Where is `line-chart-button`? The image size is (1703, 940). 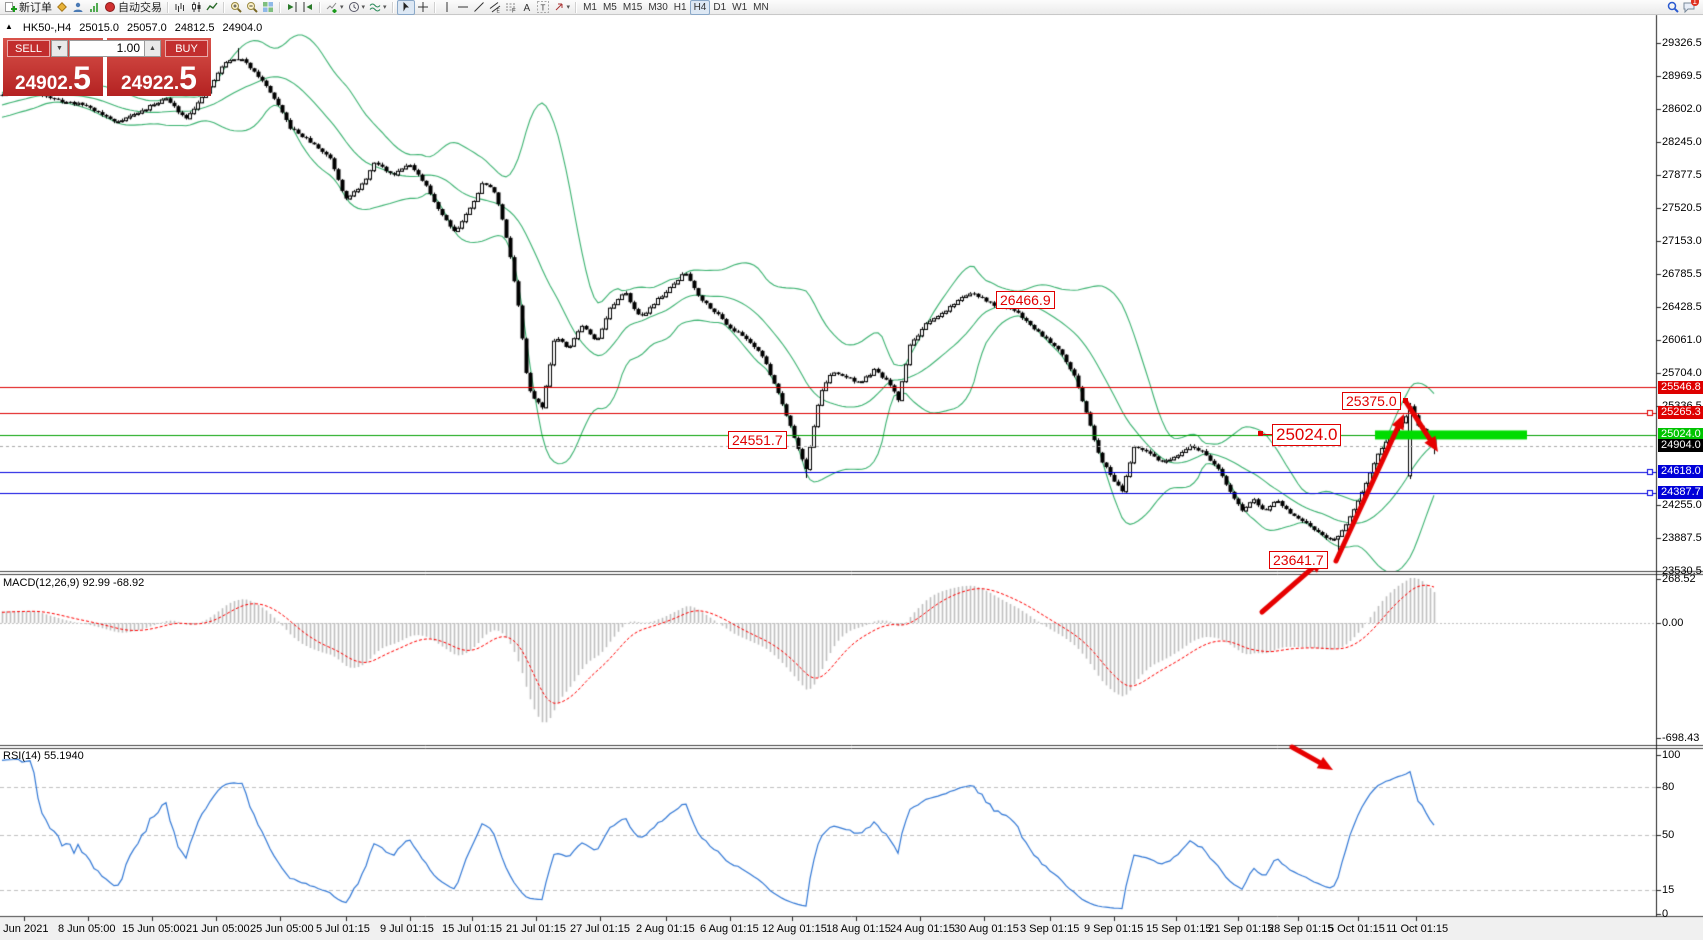
line-chart-button is located at coordinates (212, 7).